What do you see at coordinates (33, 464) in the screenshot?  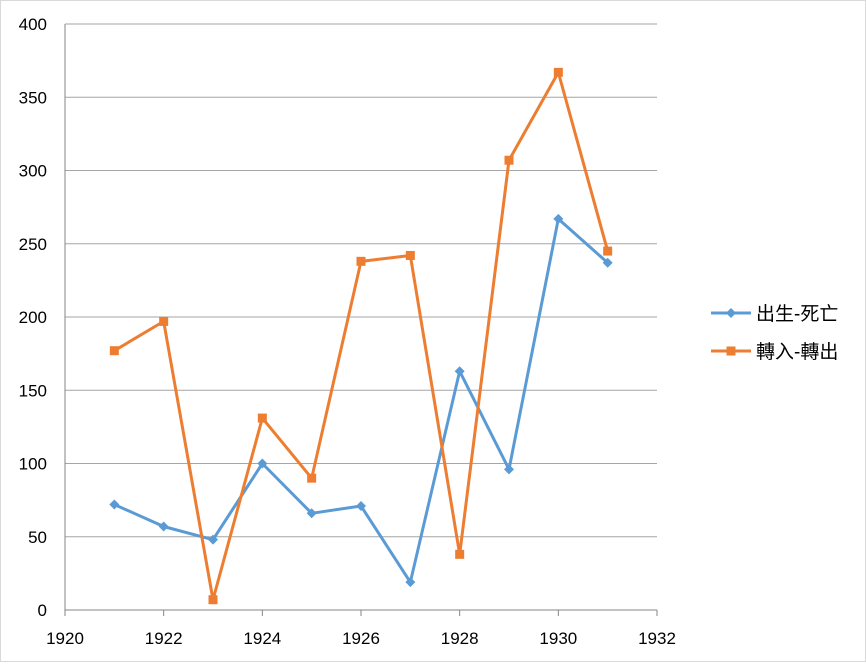 I see `y-tick-label: 100` at bounding box center [33, 464].